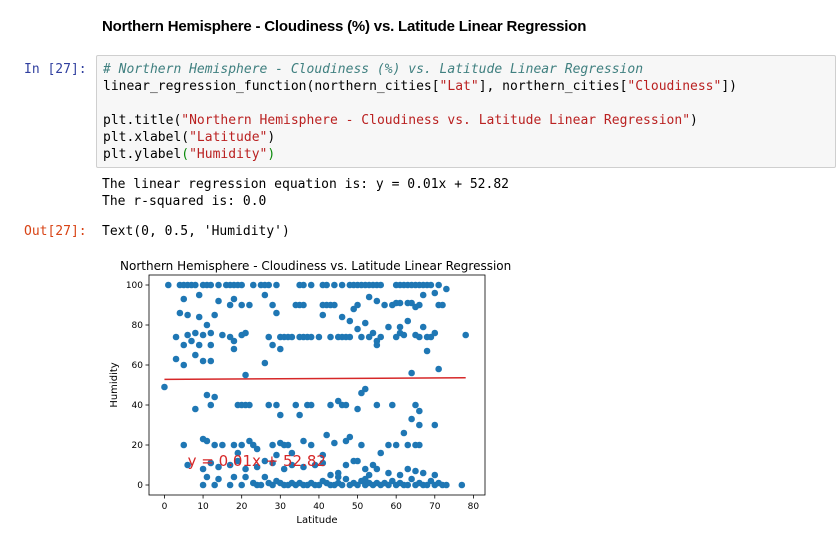 The width and height of the screenshot is (836, 552). What do you see at coordinates (114, 384) in the screenshot?
I see `y-axis-label: Humidity` at bounding box center [114, 384].